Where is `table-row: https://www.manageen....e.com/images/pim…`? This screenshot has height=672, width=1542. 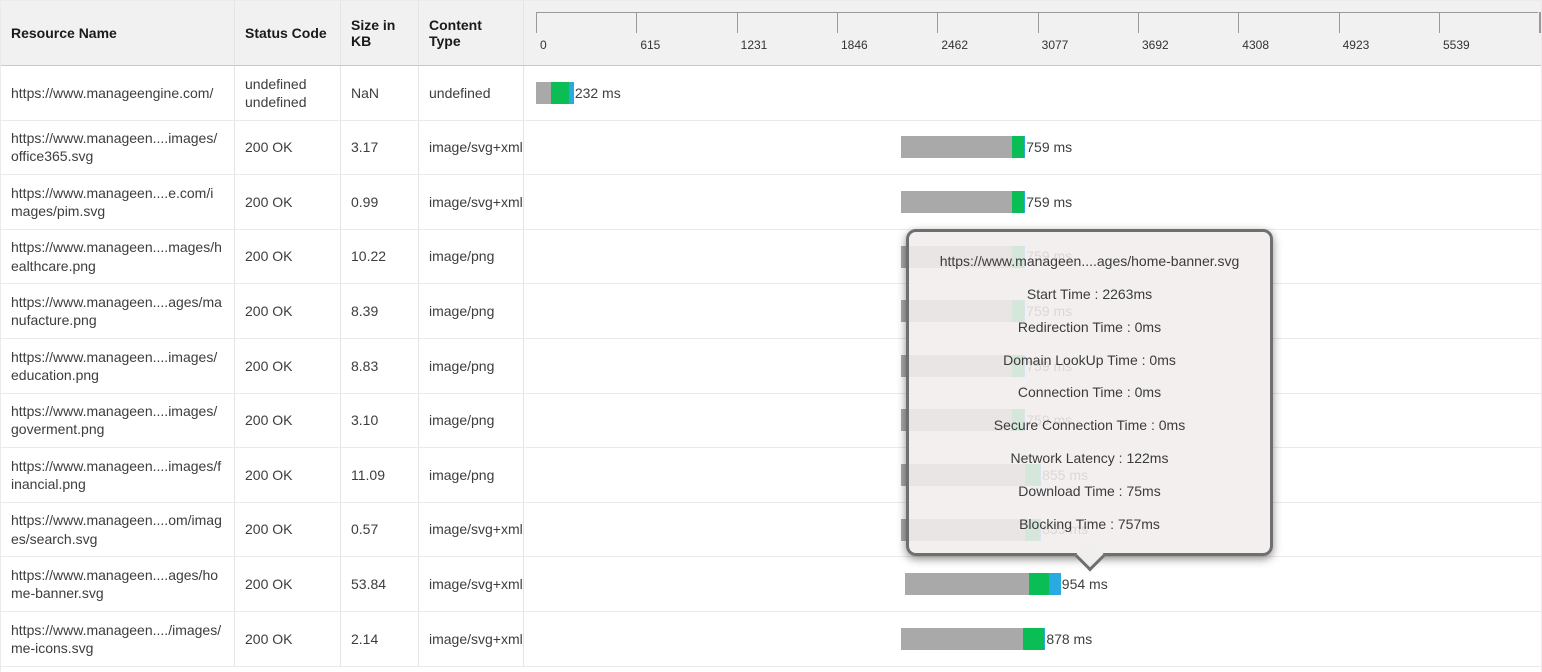 table-row: https://www.manageen....e.com/images/pim… is located at coordinates (771, 202).